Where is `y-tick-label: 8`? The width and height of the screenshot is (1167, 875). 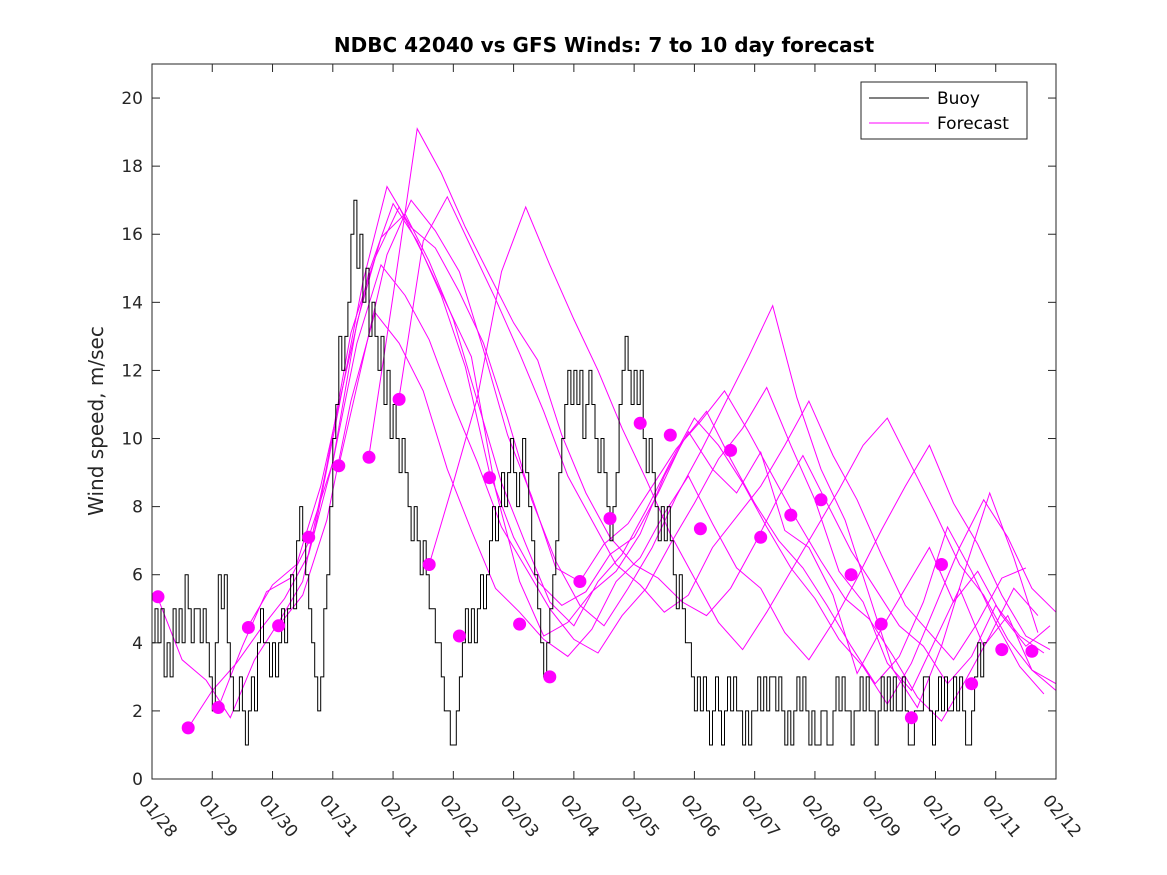
y-tick-label: 8 is located at coordinates (137, 508).